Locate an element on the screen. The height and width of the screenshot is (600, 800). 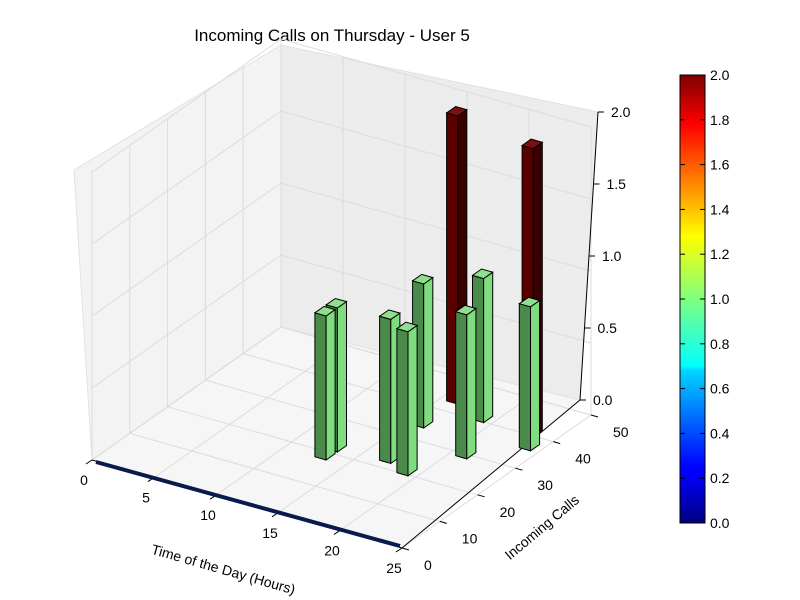
y-axis-label: Incoming Calls is located at coordinates (541, 527).